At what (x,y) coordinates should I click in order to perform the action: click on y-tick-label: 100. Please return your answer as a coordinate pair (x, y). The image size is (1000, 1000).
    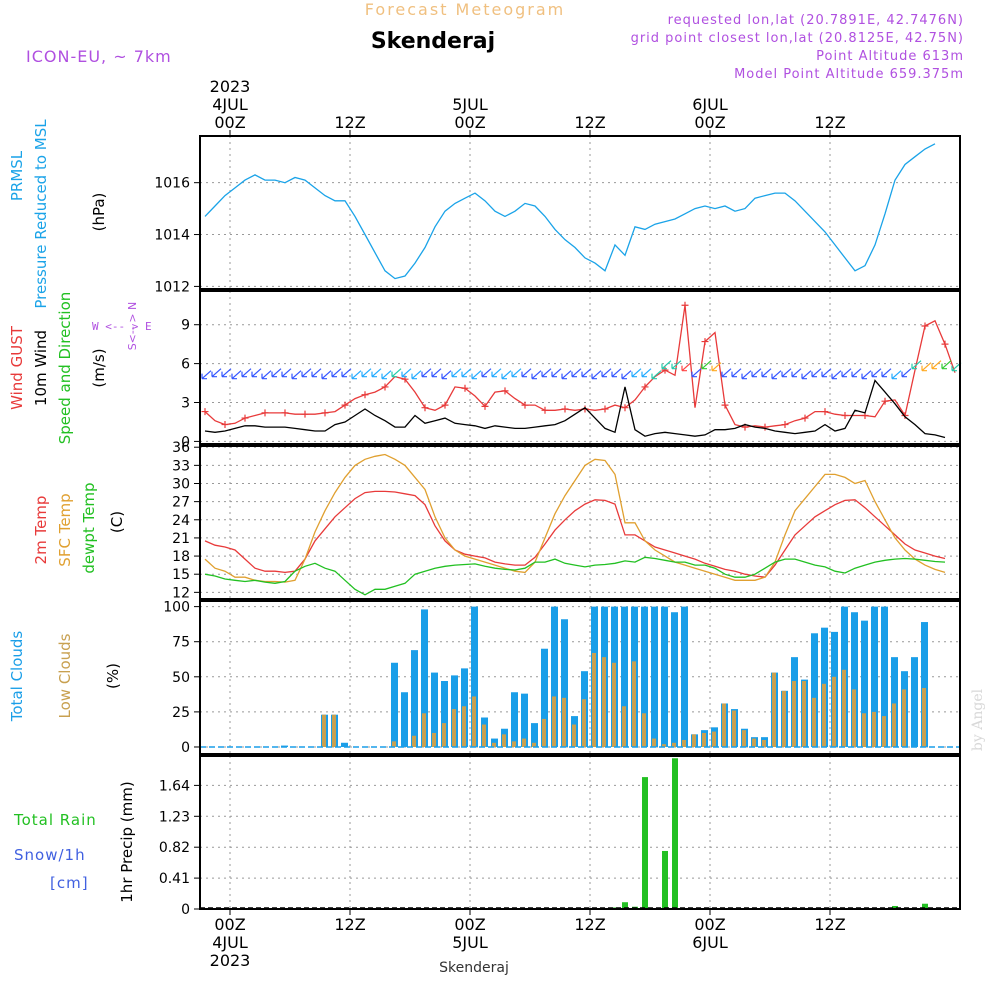
    Looking at the image, I should click on (176, 608).